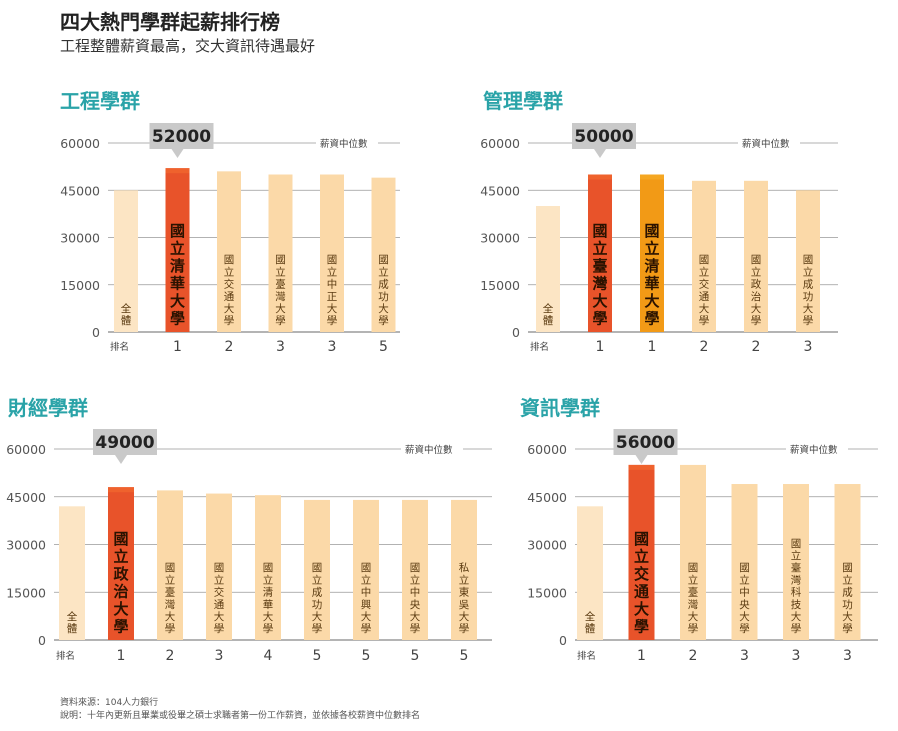  Describe the element at coordinates (100, 101) in the screenshot. I see `chart-title: 工程學群` at that location.